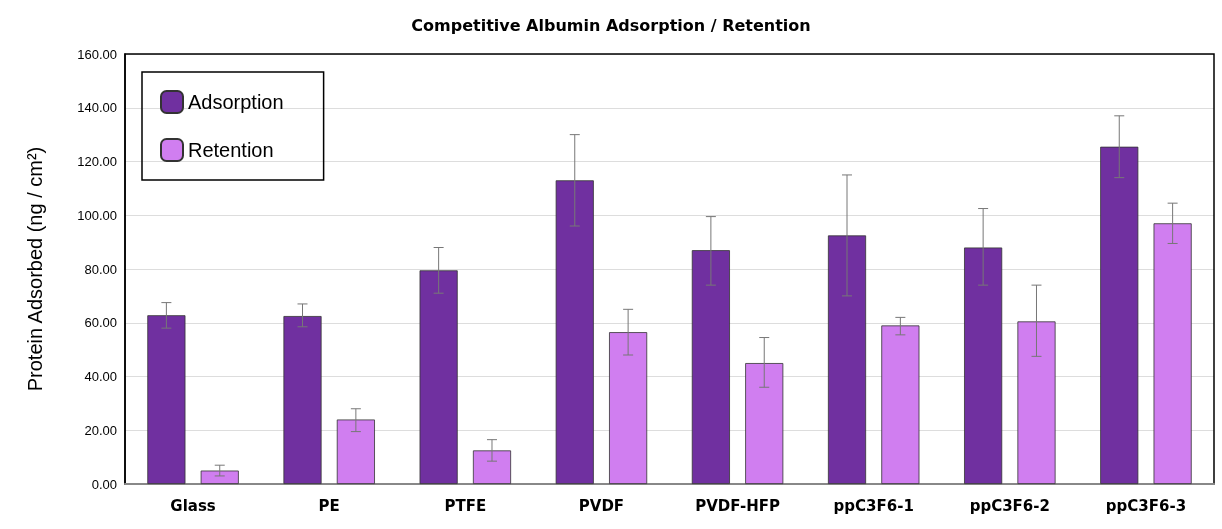 The width and height of the screenshot is (1222, 529). I want to click on legend-label: Adsorption, so click(236, 102).